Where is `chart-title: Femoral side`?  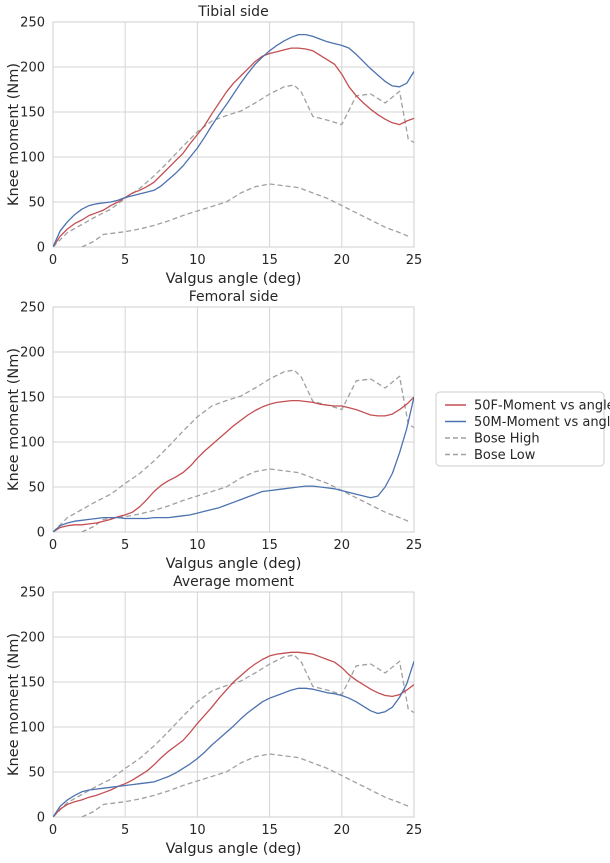 chart-title: Femoral side is located at coordinates (233, 297).